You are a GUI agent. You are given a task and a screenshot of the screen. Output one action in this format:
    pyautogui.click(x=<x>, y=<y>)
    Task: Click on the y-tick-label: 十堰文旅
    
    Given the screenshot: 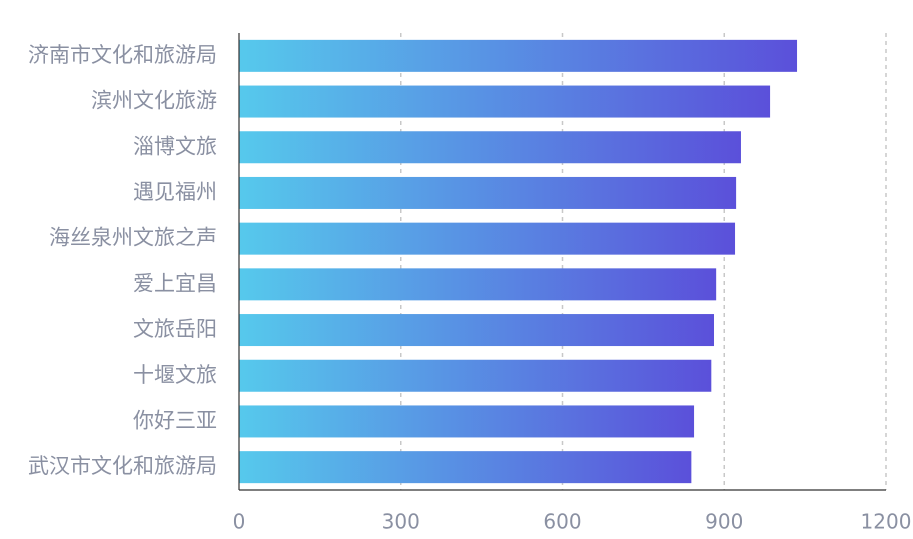 What is the action you would take?
    pyautogui.click(x=175, y=375)
    